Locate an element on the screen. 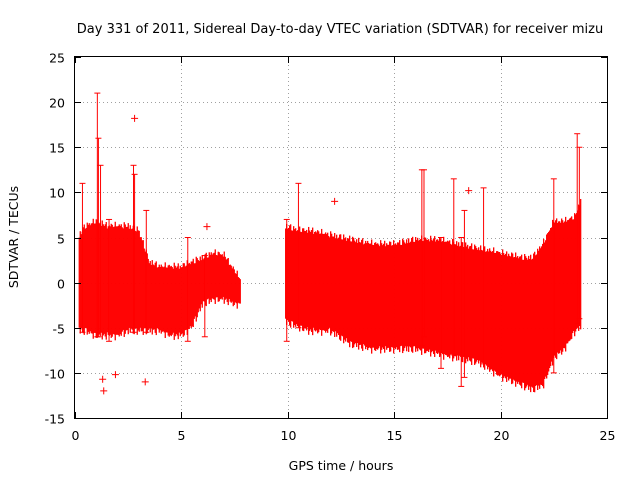  x-tick-label: 5 is located at coordinates (182, 435).